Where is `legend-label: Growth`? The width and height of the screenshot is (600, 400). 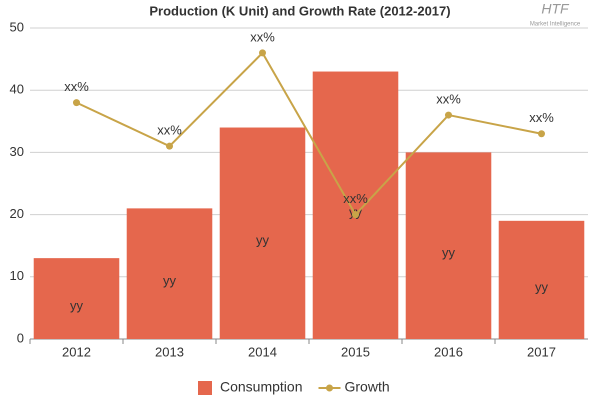 legend-label: Growth is located at coordinates (367, 387).